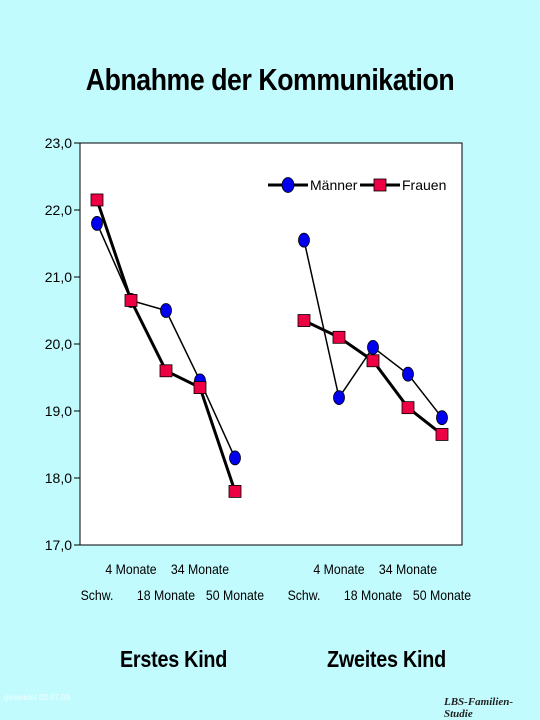  Describe the element at coordinates (424, 185) in the screenshot. I see `legend-label-frauen: Frauen` at that location.